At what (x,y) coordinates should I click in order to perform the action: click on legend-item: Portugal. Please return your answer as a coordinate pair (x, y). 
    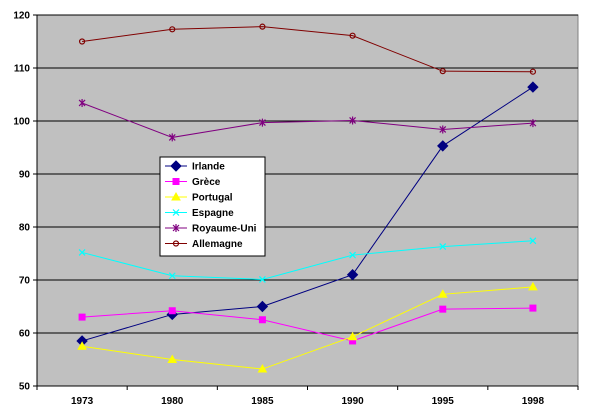
    Looking at the image, I should click on (199, 197).